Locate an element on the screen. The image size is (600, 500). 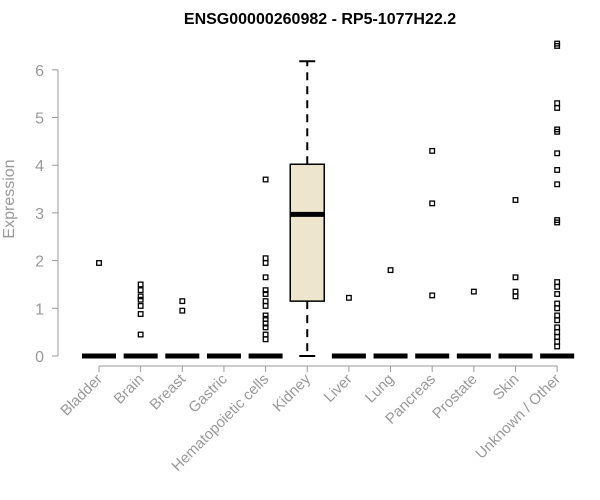
y-tick-label: 5 is located at coordinates (39, 119).